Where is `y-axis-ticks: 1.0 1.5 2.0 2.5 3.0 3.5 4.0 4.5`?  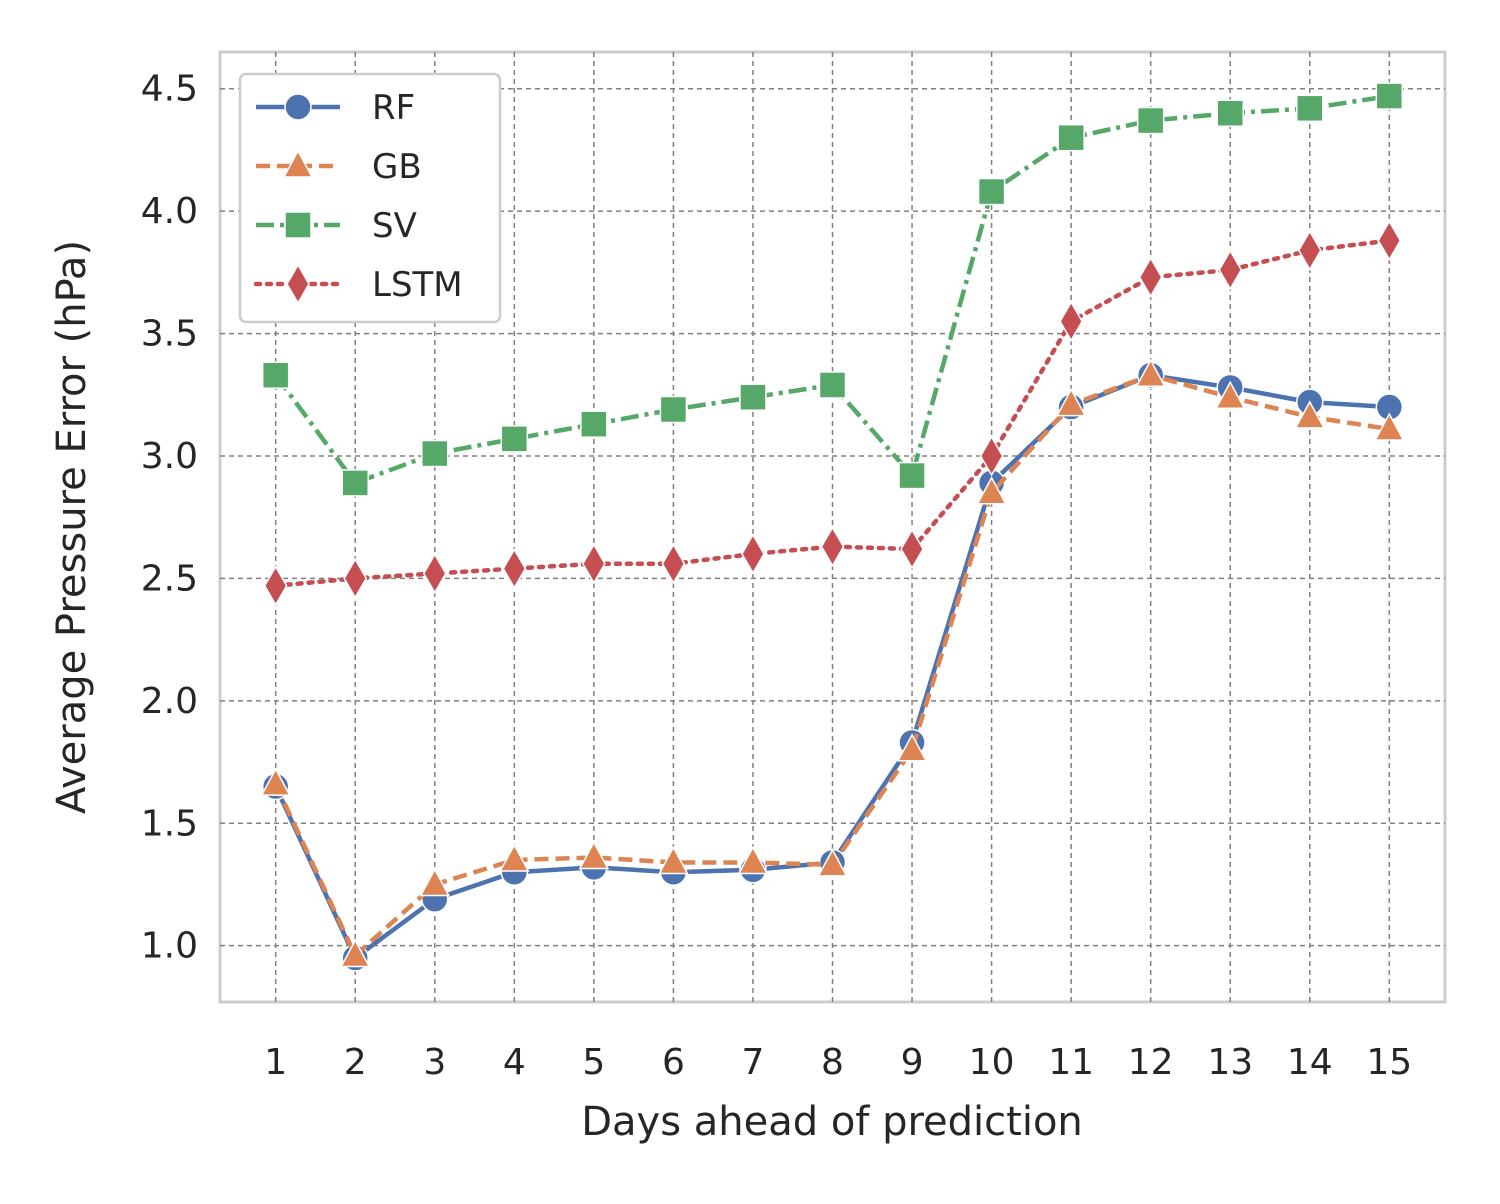 y-axis-ticks: 1.0 1.5 2.0 2.5 3.0 3.5 4.0 4.5 is located at coordinates (169, 518).